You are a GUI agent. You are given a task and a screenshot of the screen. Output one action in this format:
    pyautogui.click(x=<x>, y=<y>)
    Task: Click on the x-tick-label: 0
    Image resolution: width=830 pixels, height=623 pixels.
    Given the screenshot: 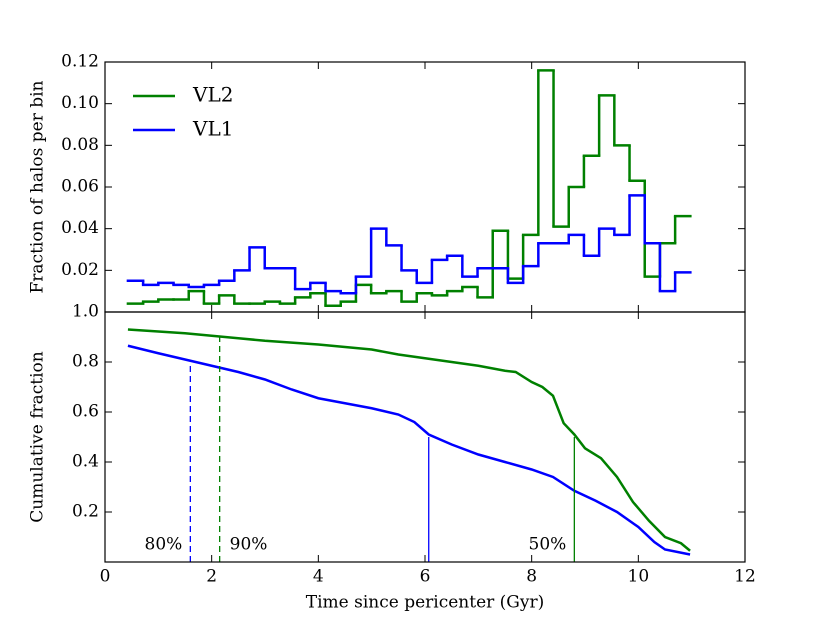 What is the action you would take?
    pyautogui.click(x=105, y=577)
    